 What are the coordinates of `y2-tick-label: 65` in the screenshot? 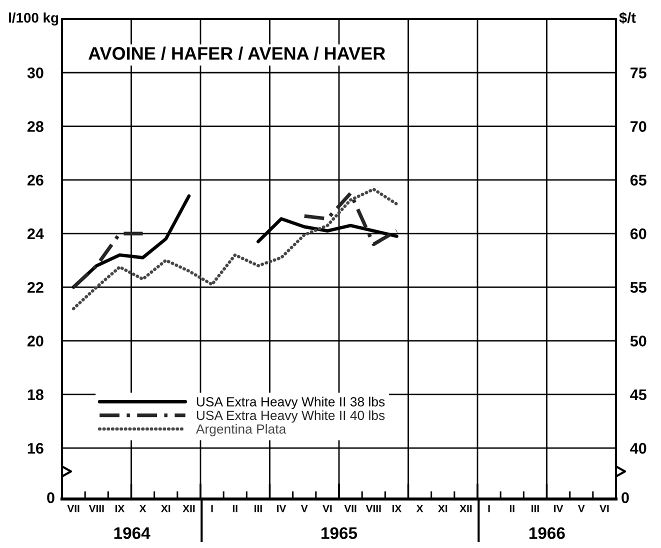 It's located at (638, 180).